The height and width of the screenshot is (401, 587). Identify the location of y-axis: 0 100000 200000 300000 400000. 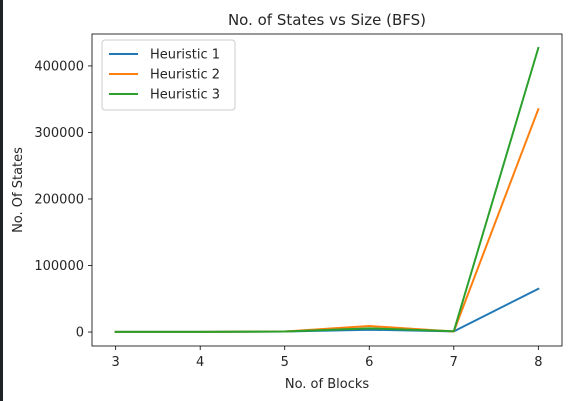
(63, 199).